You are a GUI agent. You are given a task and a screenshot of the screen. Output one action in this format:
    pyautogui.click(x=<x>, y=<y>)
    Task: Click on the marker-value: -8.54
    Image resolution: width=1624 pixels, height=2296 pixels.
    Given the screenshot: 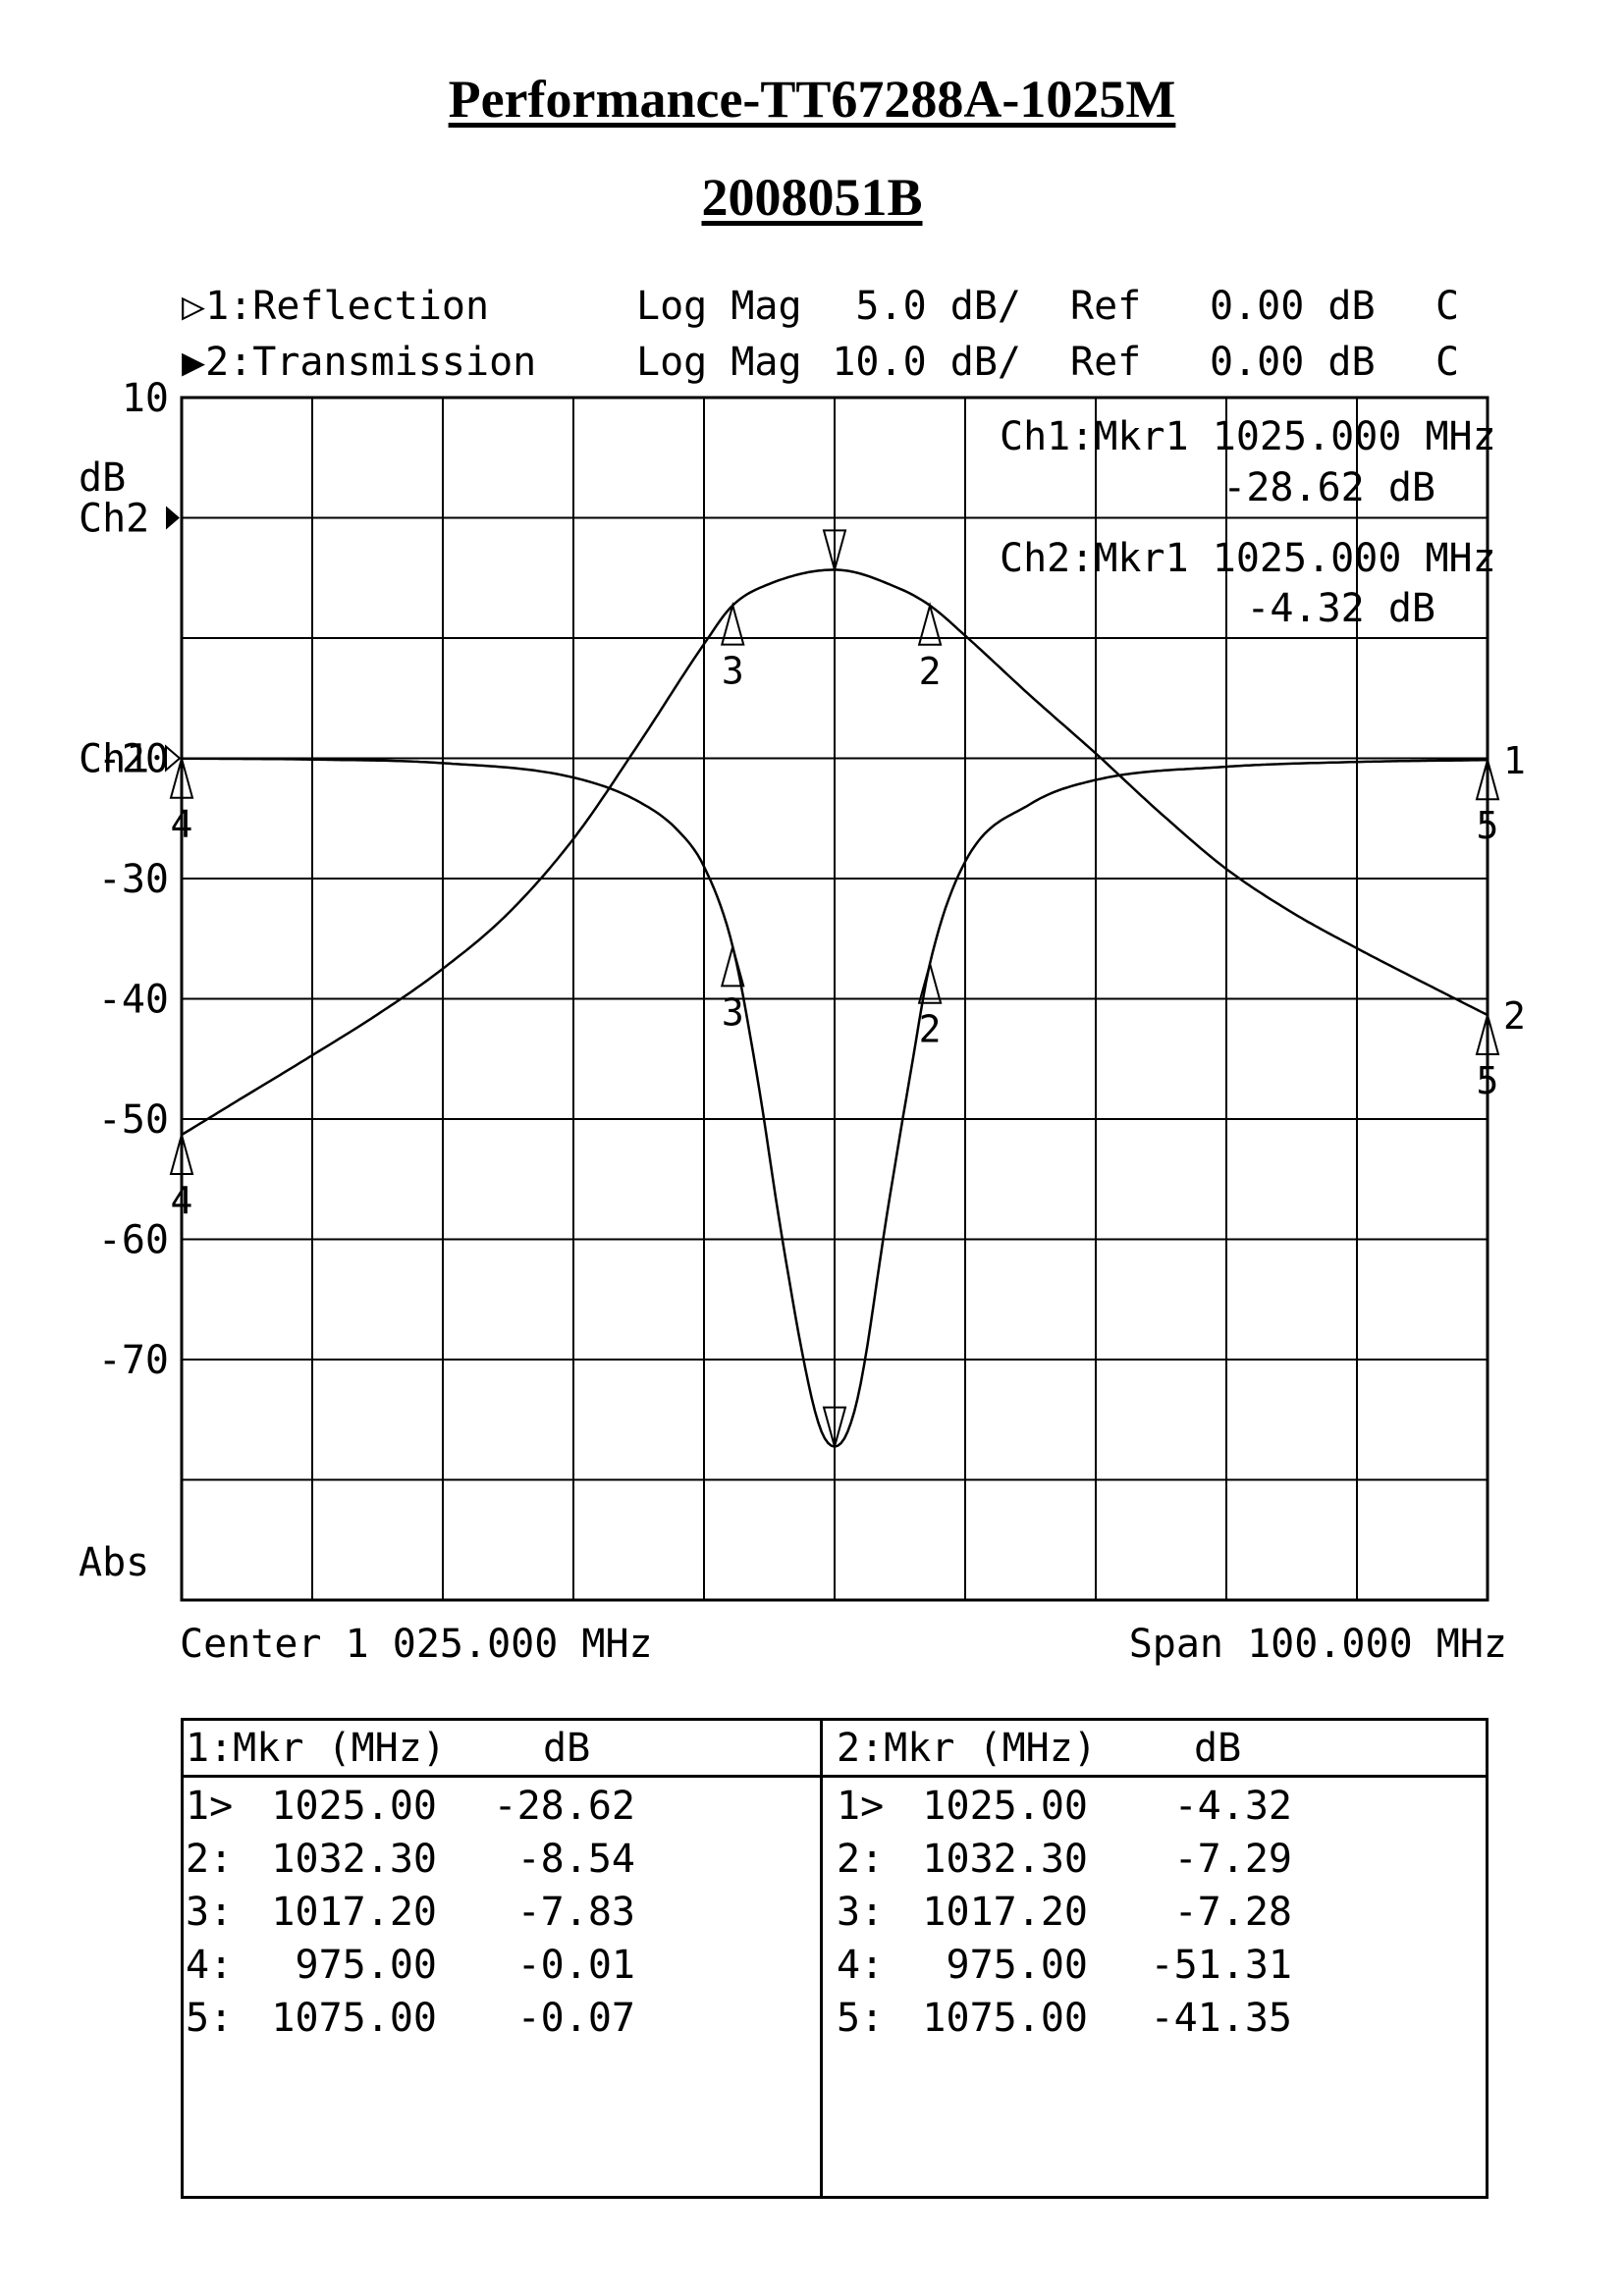 What is the action you would take?
    pyautogui.click(x=575, y=1860)
    